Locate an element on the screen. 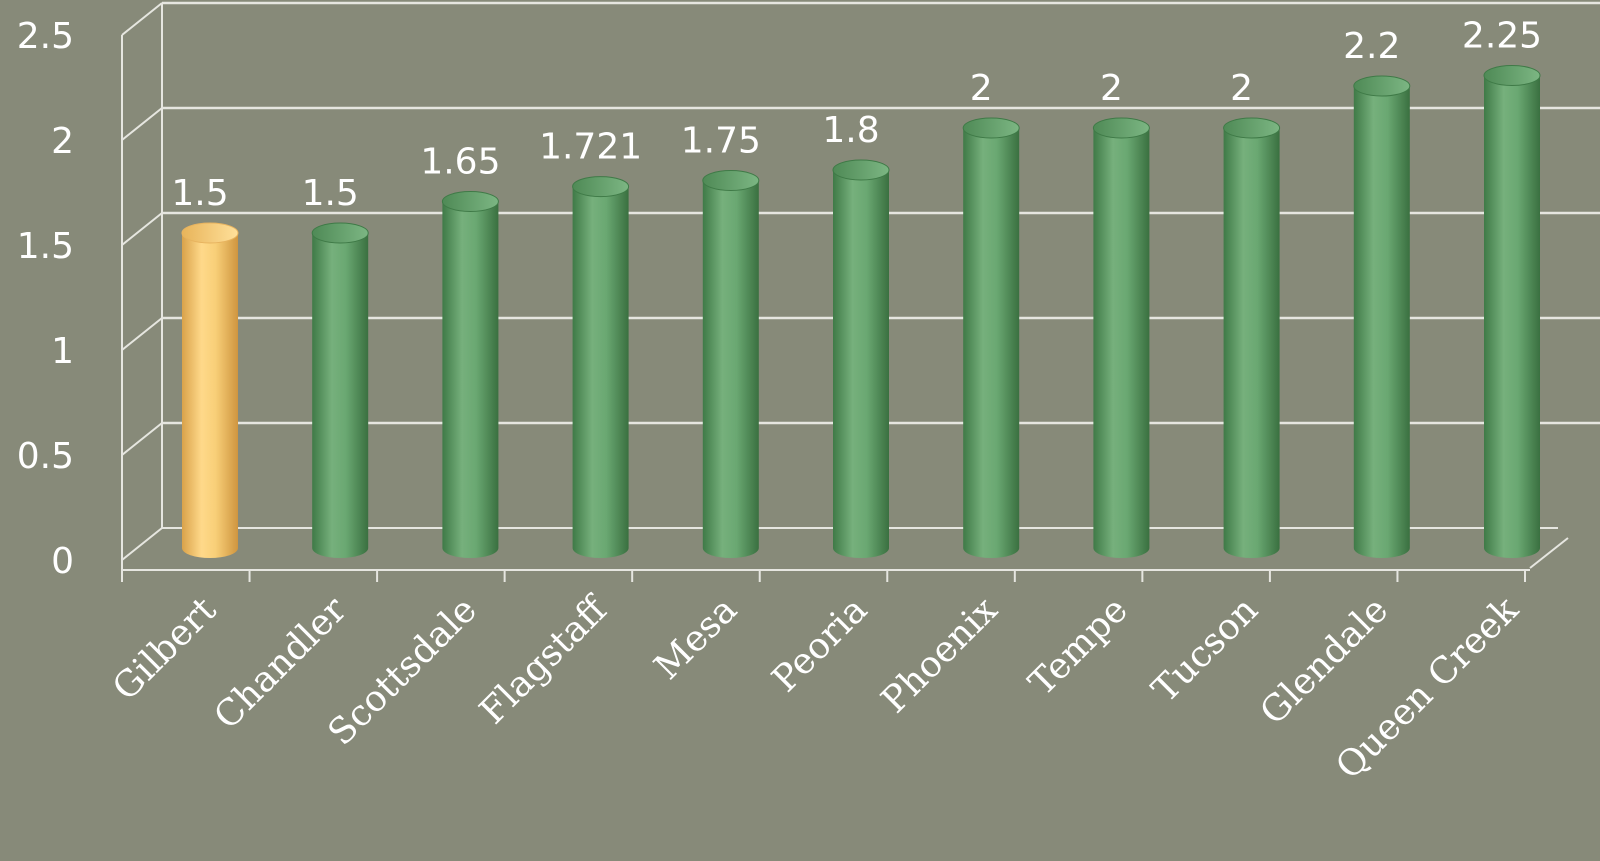  data-label: 1.8 is located at coordinates (850, 130).